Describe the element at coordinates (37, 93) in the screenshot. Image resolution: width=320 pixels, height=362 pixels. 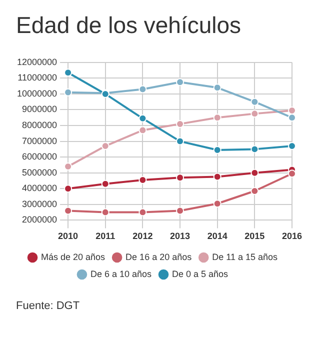
I see `y-tick-label: 10000000` at that location.